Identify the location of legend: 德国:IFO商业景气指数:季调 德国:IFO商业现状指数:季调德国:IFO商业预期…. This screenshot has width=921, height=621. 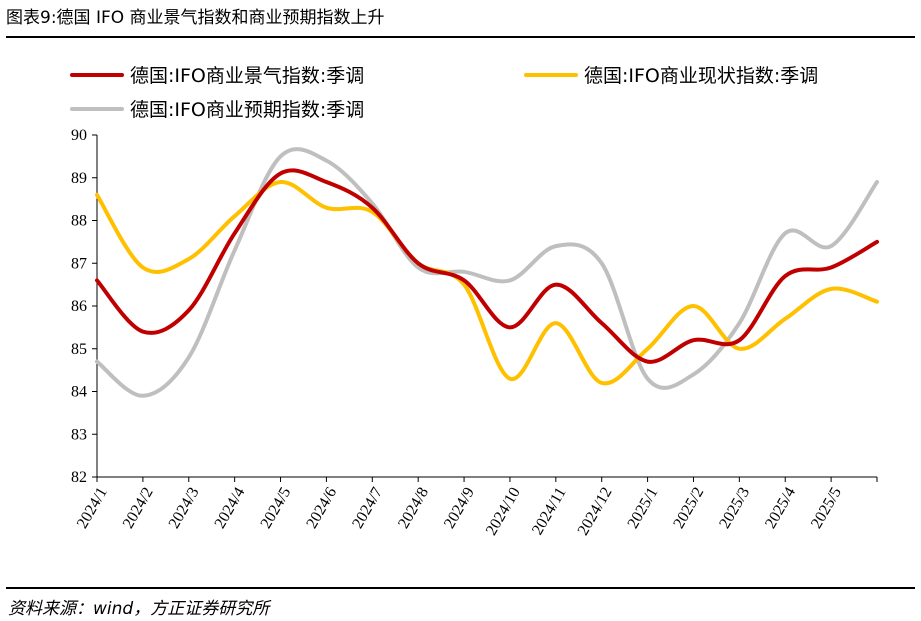
(444, 93).